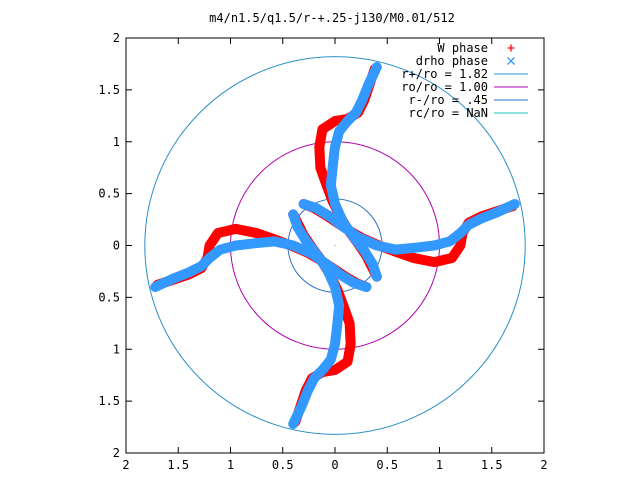 The height and width of the screenshot is (480, 640). What do you see at coordinates (511, 61) in the screenshot?
I see `legend-marker-x` at bounding box center [511, 61].